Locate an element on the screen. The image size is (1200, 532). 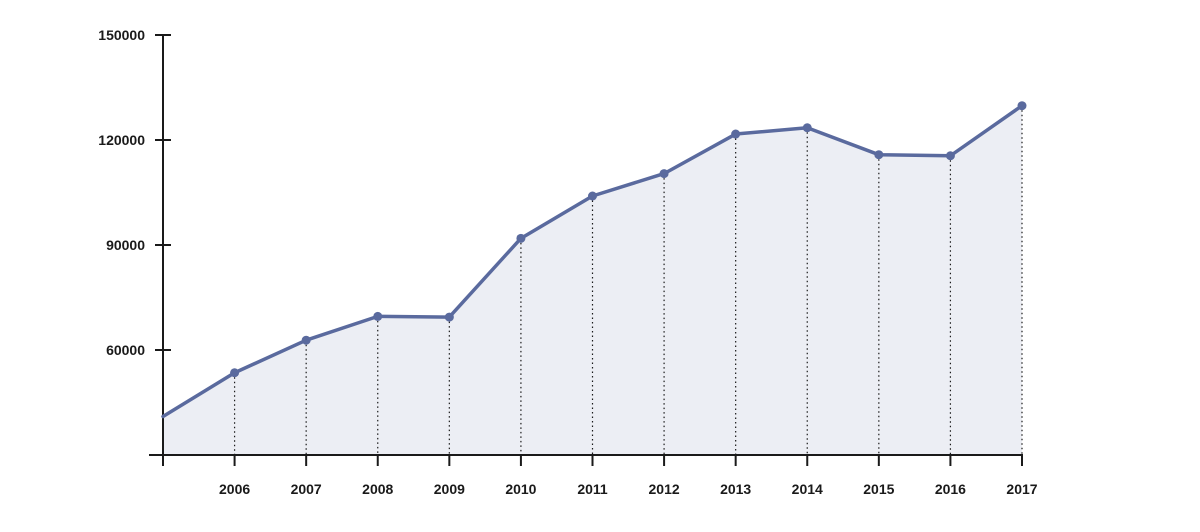
x-tick-label-2013: 2013 is located at coordinates (735, 489).